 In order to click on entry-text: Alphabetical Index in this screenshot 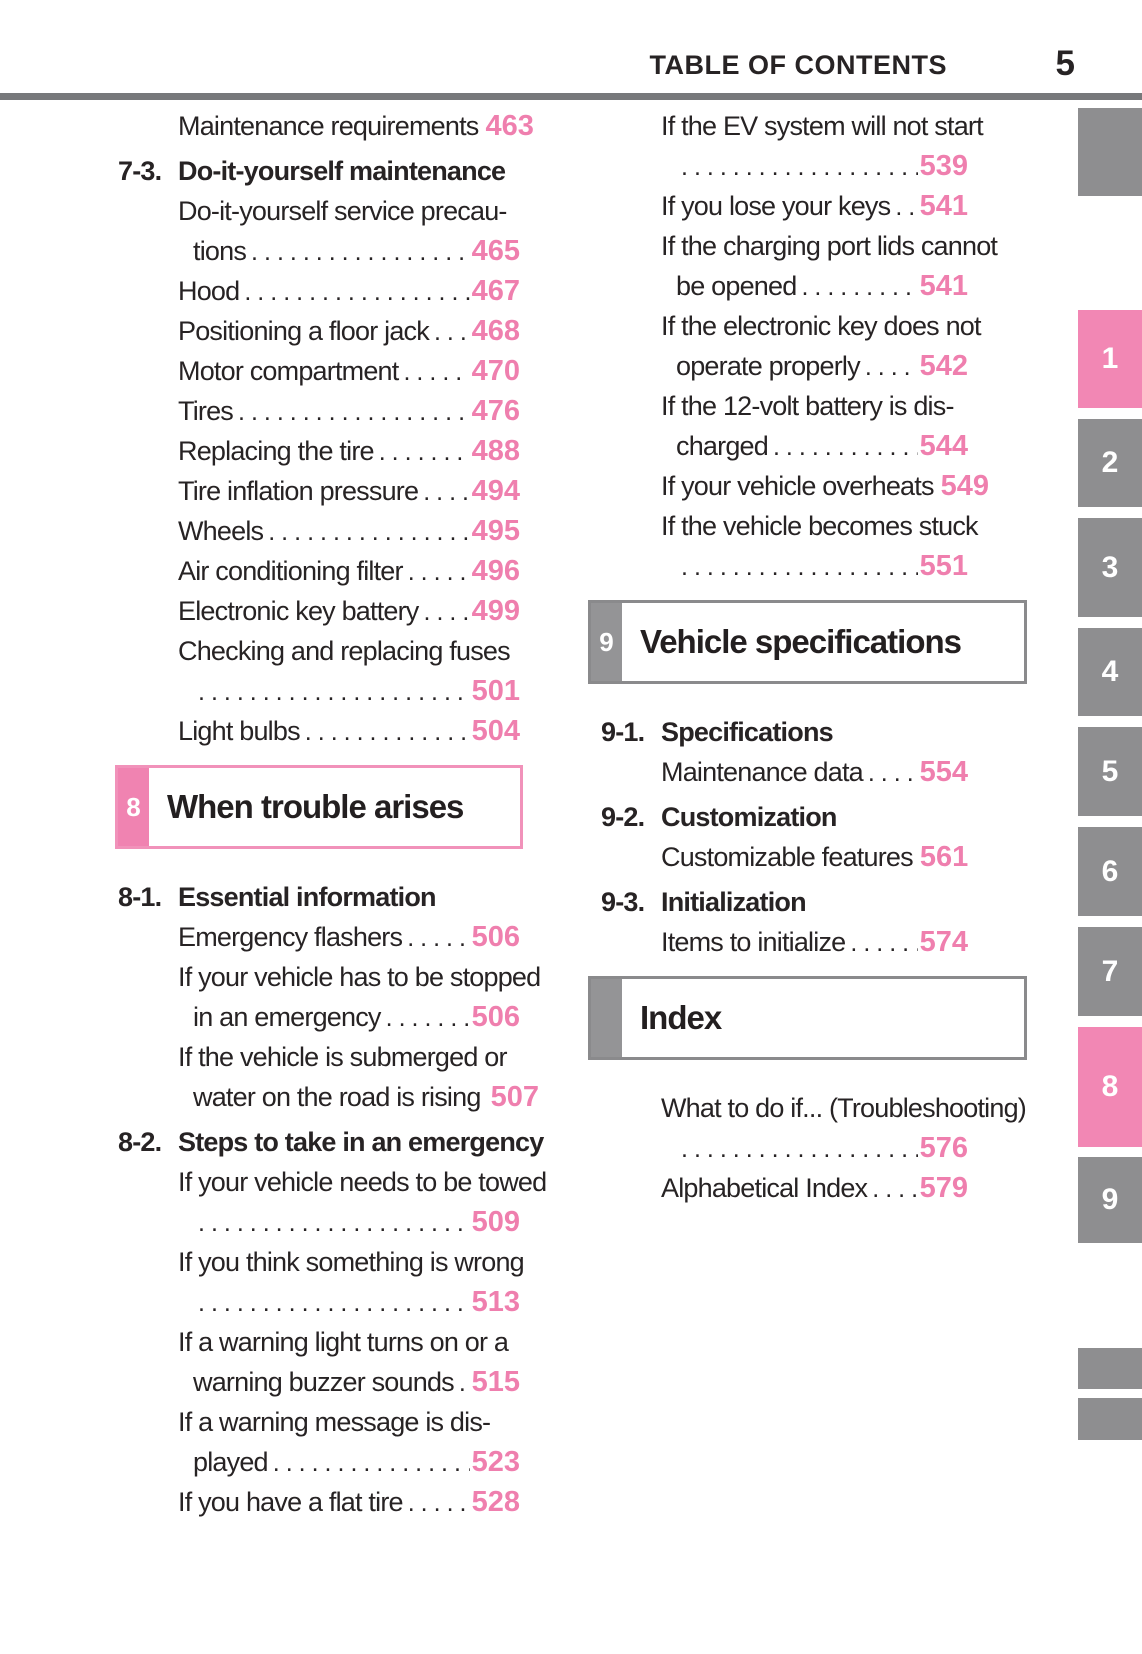, I will do `click(764, 1188)`.